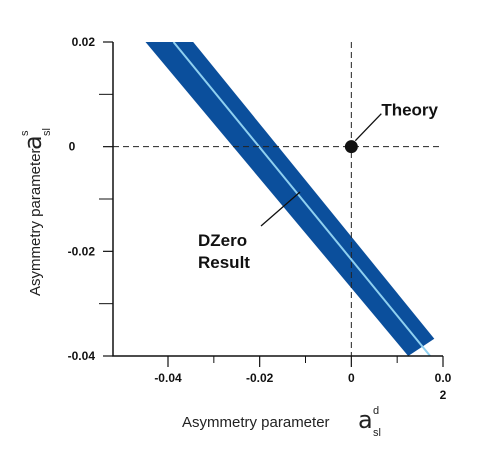  I want to click on dzero-label-line-1: DZero, so click(222, 240).